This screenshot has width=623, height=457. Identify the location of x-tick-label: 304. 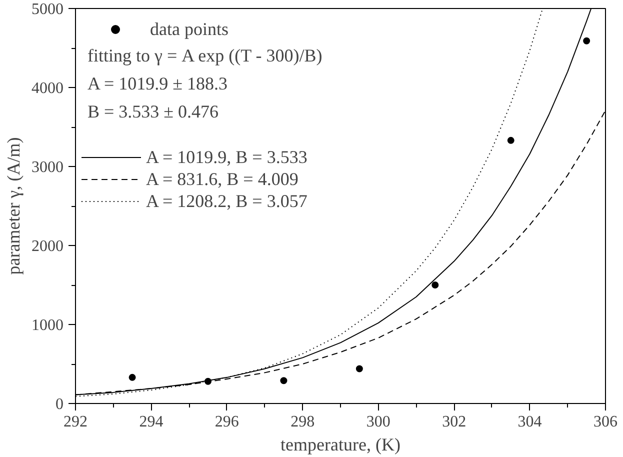
(530, 422).